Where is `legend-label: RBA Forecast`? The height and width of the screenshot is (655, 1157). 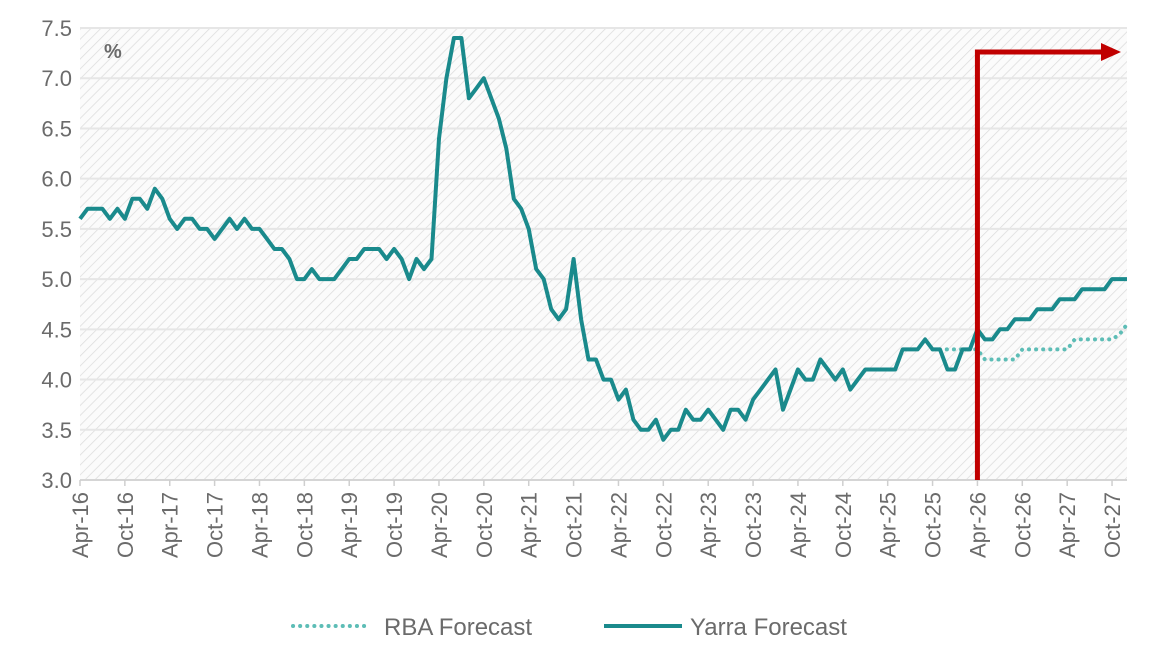
legend-label: RBA Forecast is located at coordinates (458, 627).